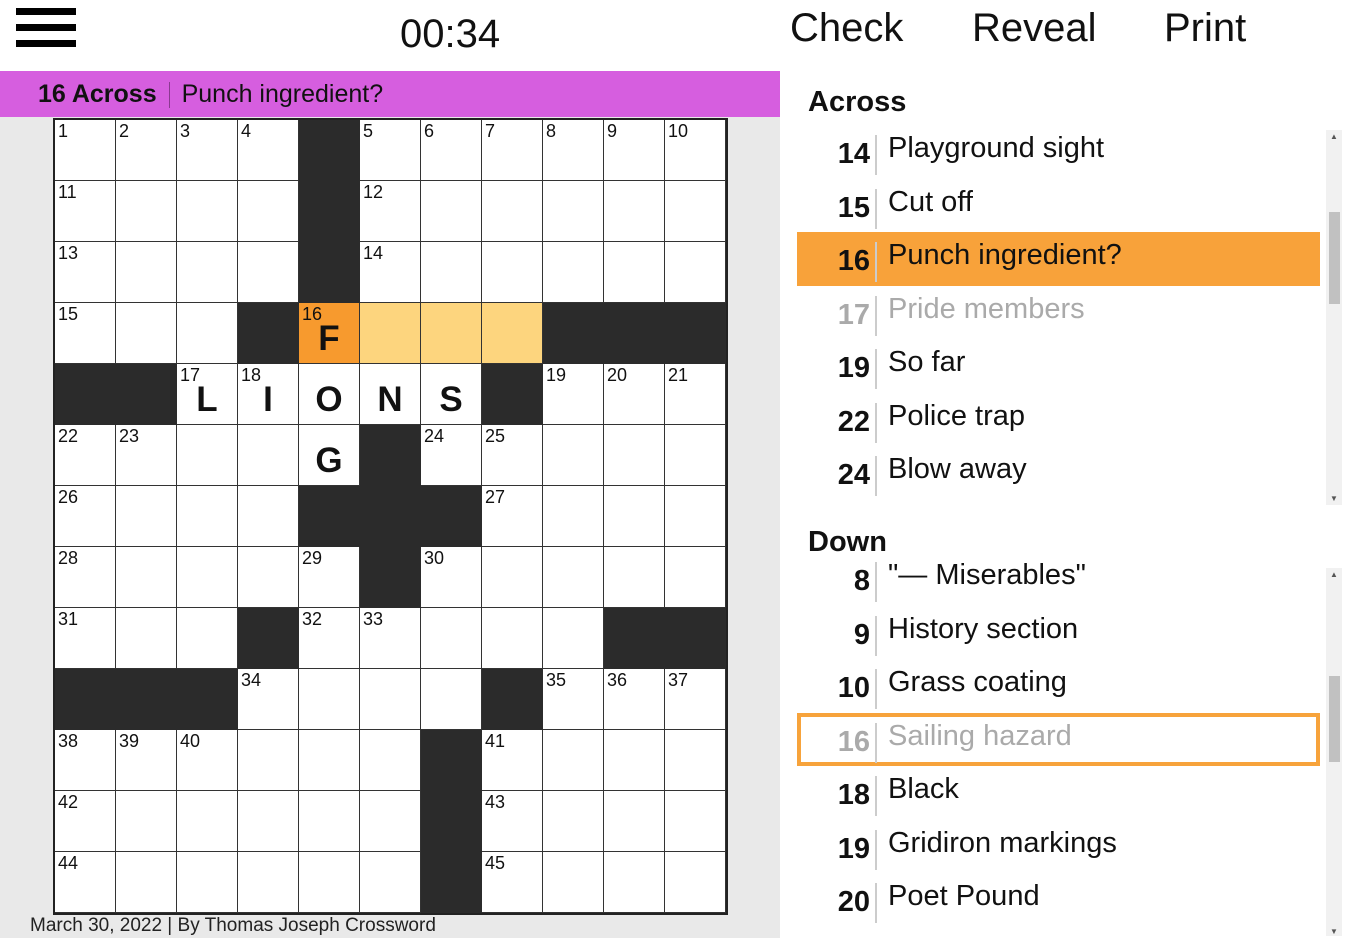 This screenshot has height=938, width=1354. I want to click on across-scrollbar: ▲ ▼, so click(1334, 317).